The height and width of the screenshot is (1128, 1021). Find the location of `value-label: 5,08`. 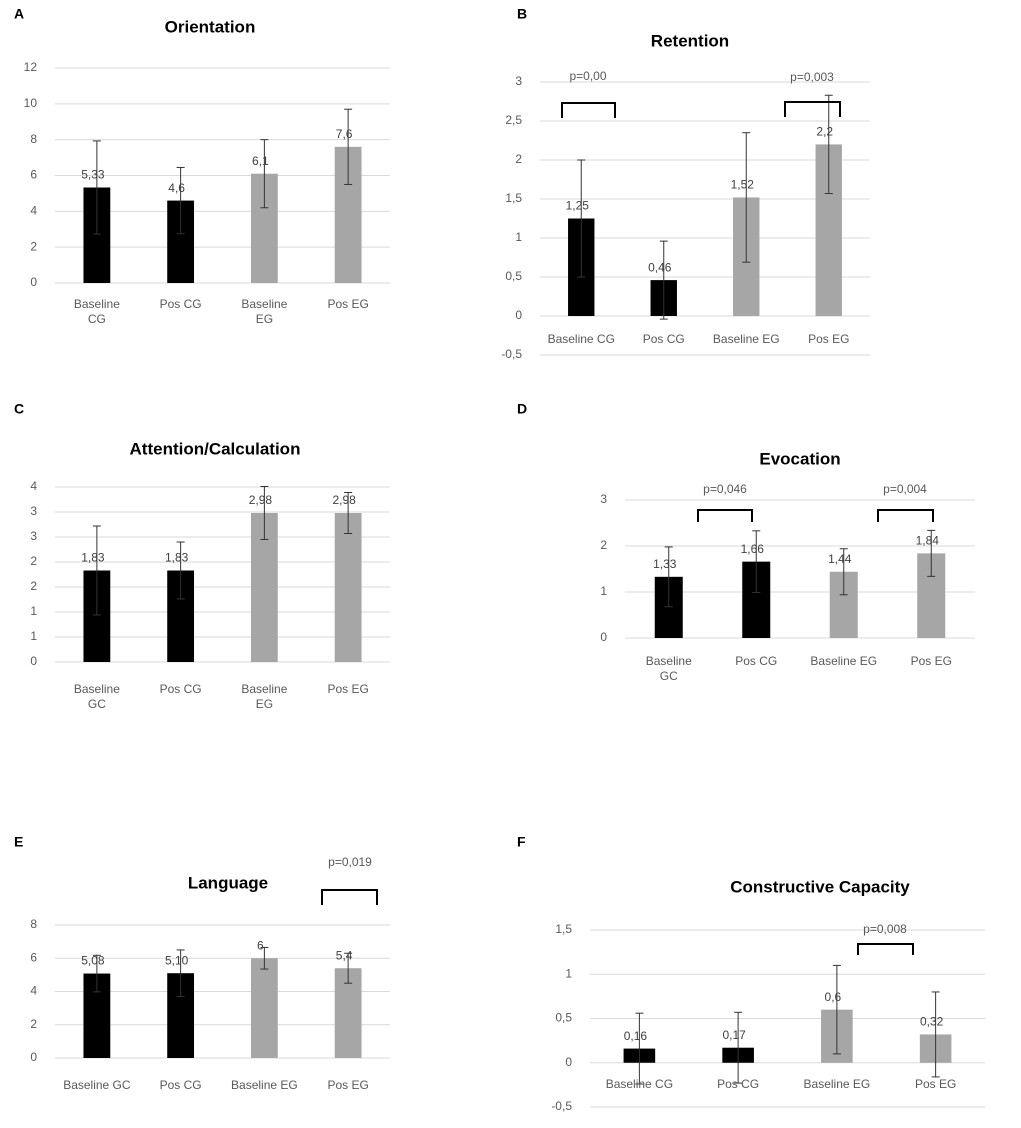

value-label: 5,08 is located at coordinates (93, 961).